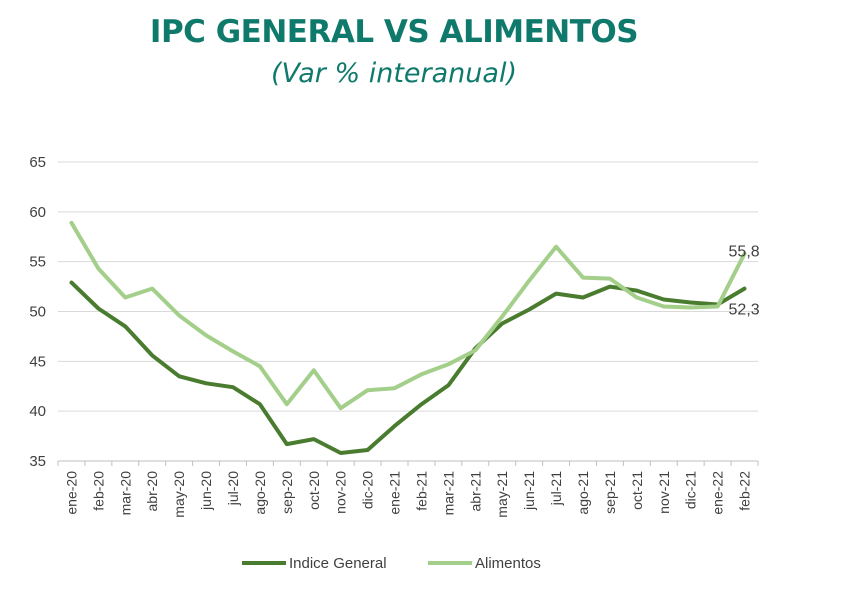  What do you see at coordinates (314, 490) in the screenshot?
I see `x-tick-label: oct-20` at bounding box center [314, 490].